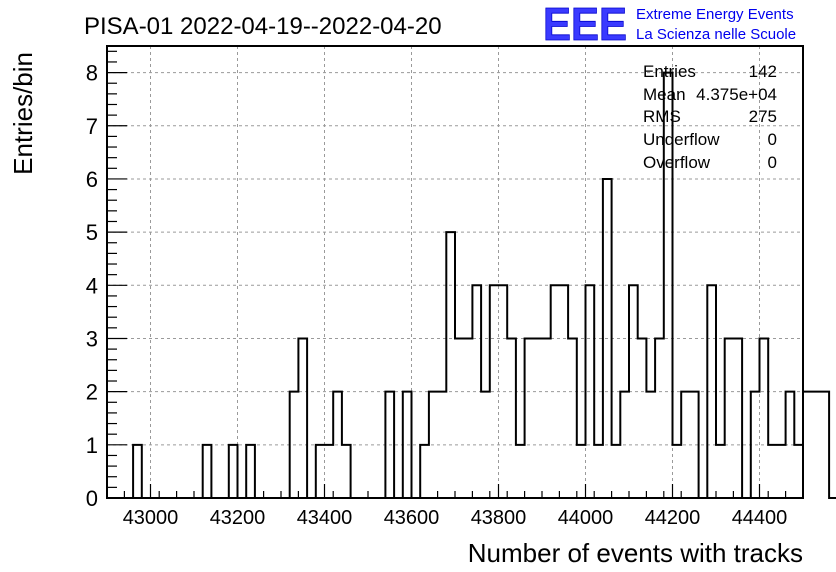 The height and width of the screenshot is (572, 836). Describe the element at coordinates (92, 392) in the screenshot. I see `y-tick-label: 2` at that location.